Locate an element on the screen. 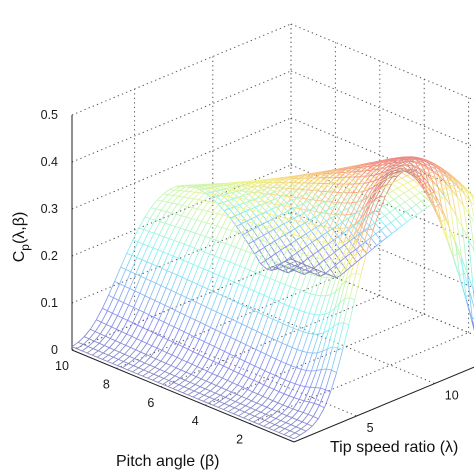 This screenshot has height=474, width=474. z-tick-label: 0.2 is located at coordinates (49, 256).